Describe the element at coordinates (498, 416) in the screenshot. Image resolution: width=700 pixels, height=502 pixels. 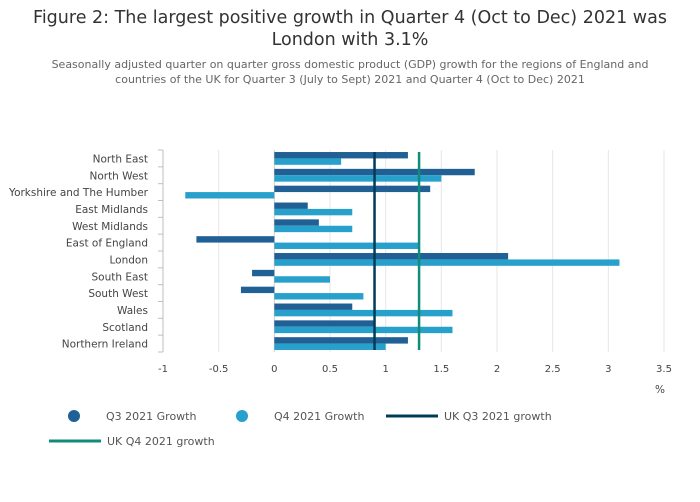
I see `legend-label-uk-q3-2021-growth: UK Q3 2021 growth` at that location.